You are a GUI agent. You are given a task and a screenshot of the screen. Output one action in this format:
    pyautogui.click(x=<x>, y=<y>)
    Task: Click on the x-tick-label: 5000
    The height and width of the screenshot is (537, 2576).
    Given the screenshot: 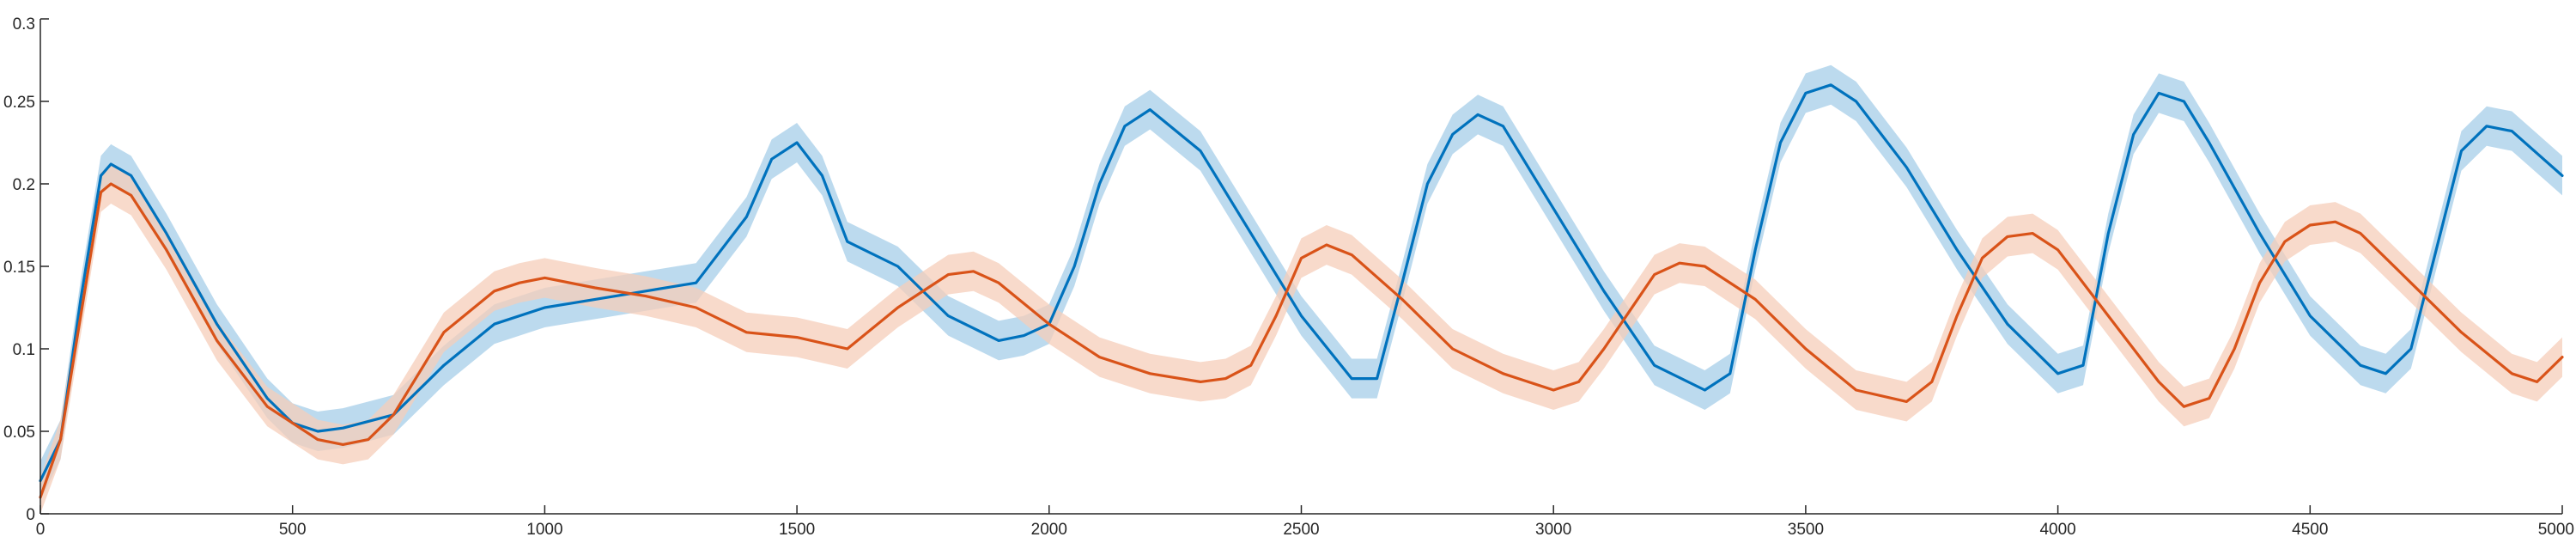 What is the action you would take?
    pyautogui.click(x=2556, y=529)
    